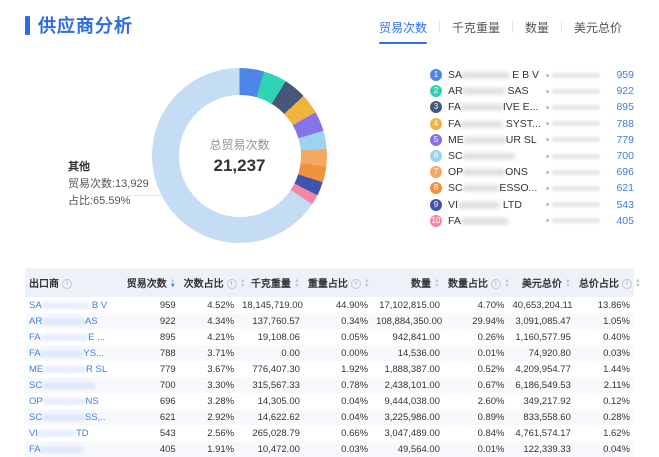 The image size is (659, 457). Describe the element at coordinates (491, 433) in the screenshot. I see `cell-quantity-share: 0.84%` at that location.